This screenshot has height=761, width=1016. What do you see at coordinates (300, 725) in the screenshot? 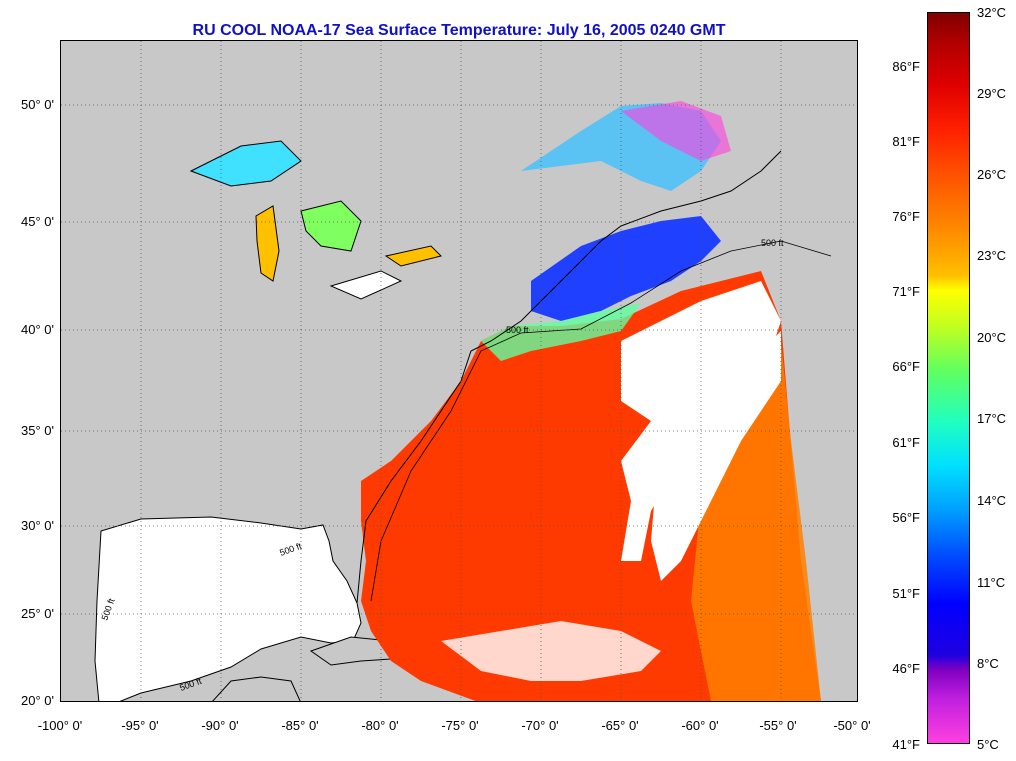
I see `lon-label: -85° 0'` at bounding box center [300, 725].